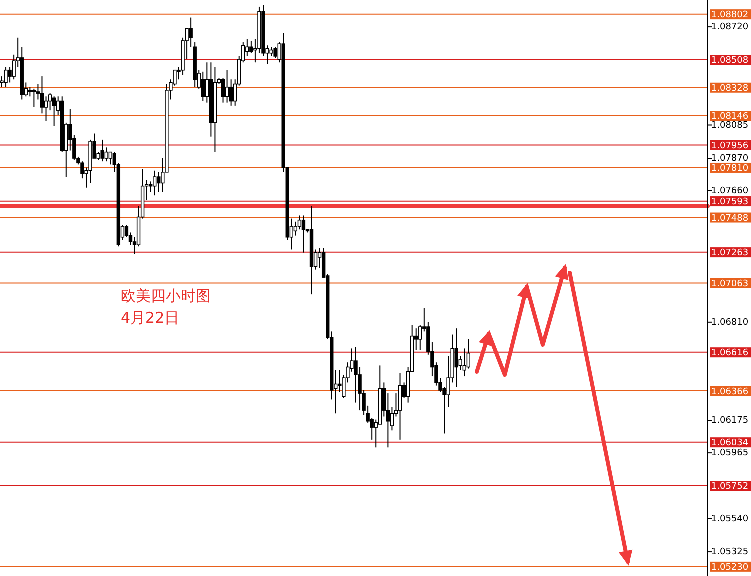 The width and height of the screenshot is (751, 576). I want to click on ref-line-label: 1.05752, so click(730, 487).